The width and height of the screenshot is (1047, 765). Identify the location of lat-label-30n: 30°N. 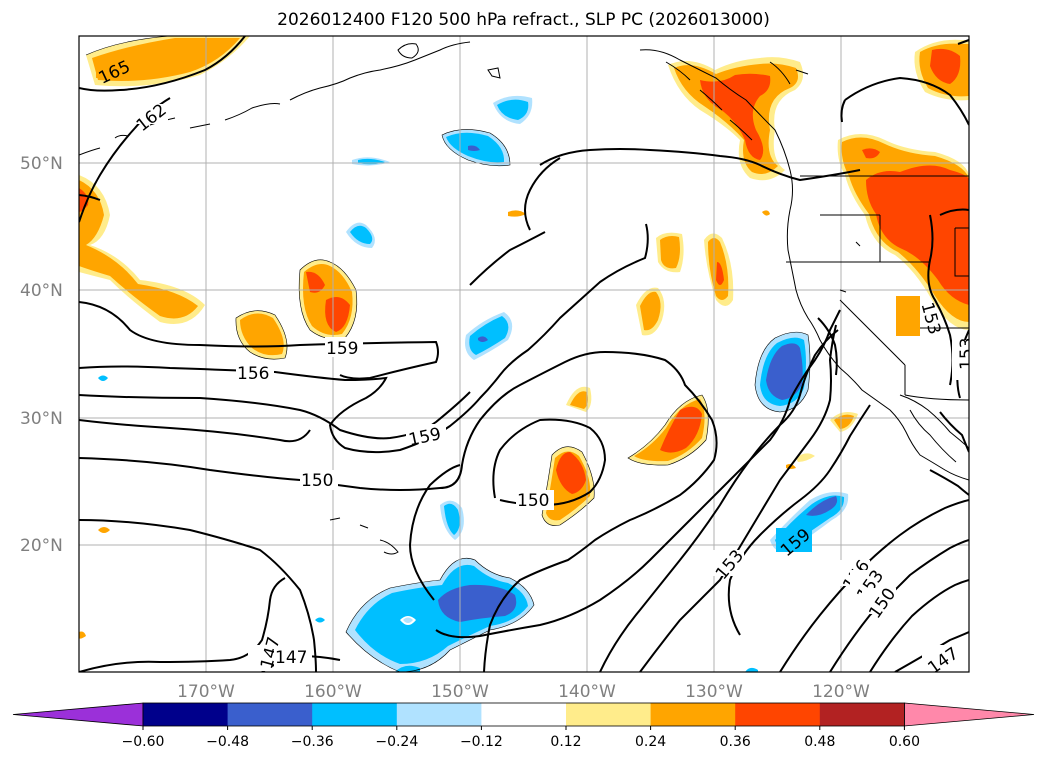
(41, 419).